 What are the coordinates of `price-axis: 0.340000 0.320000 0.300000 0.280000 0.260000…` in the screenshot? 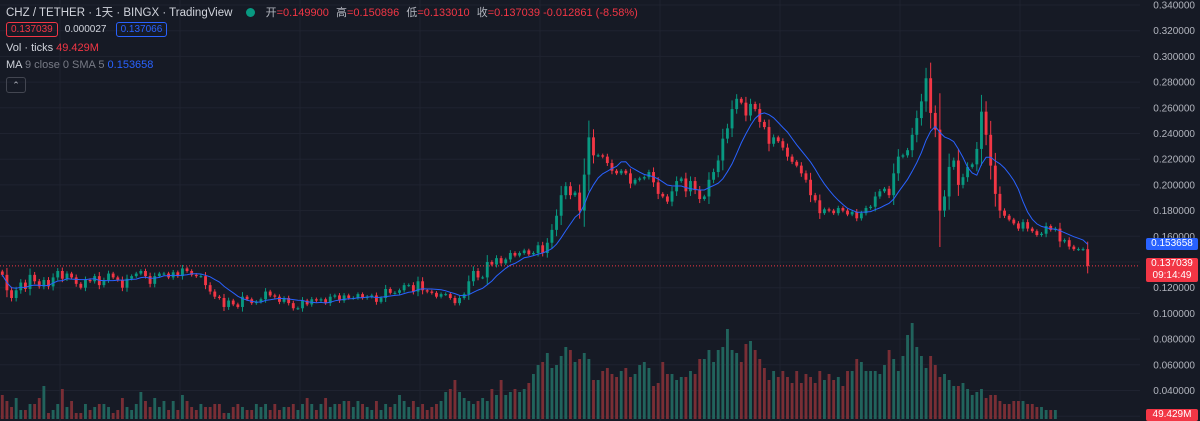 It's located at (1174, 211).